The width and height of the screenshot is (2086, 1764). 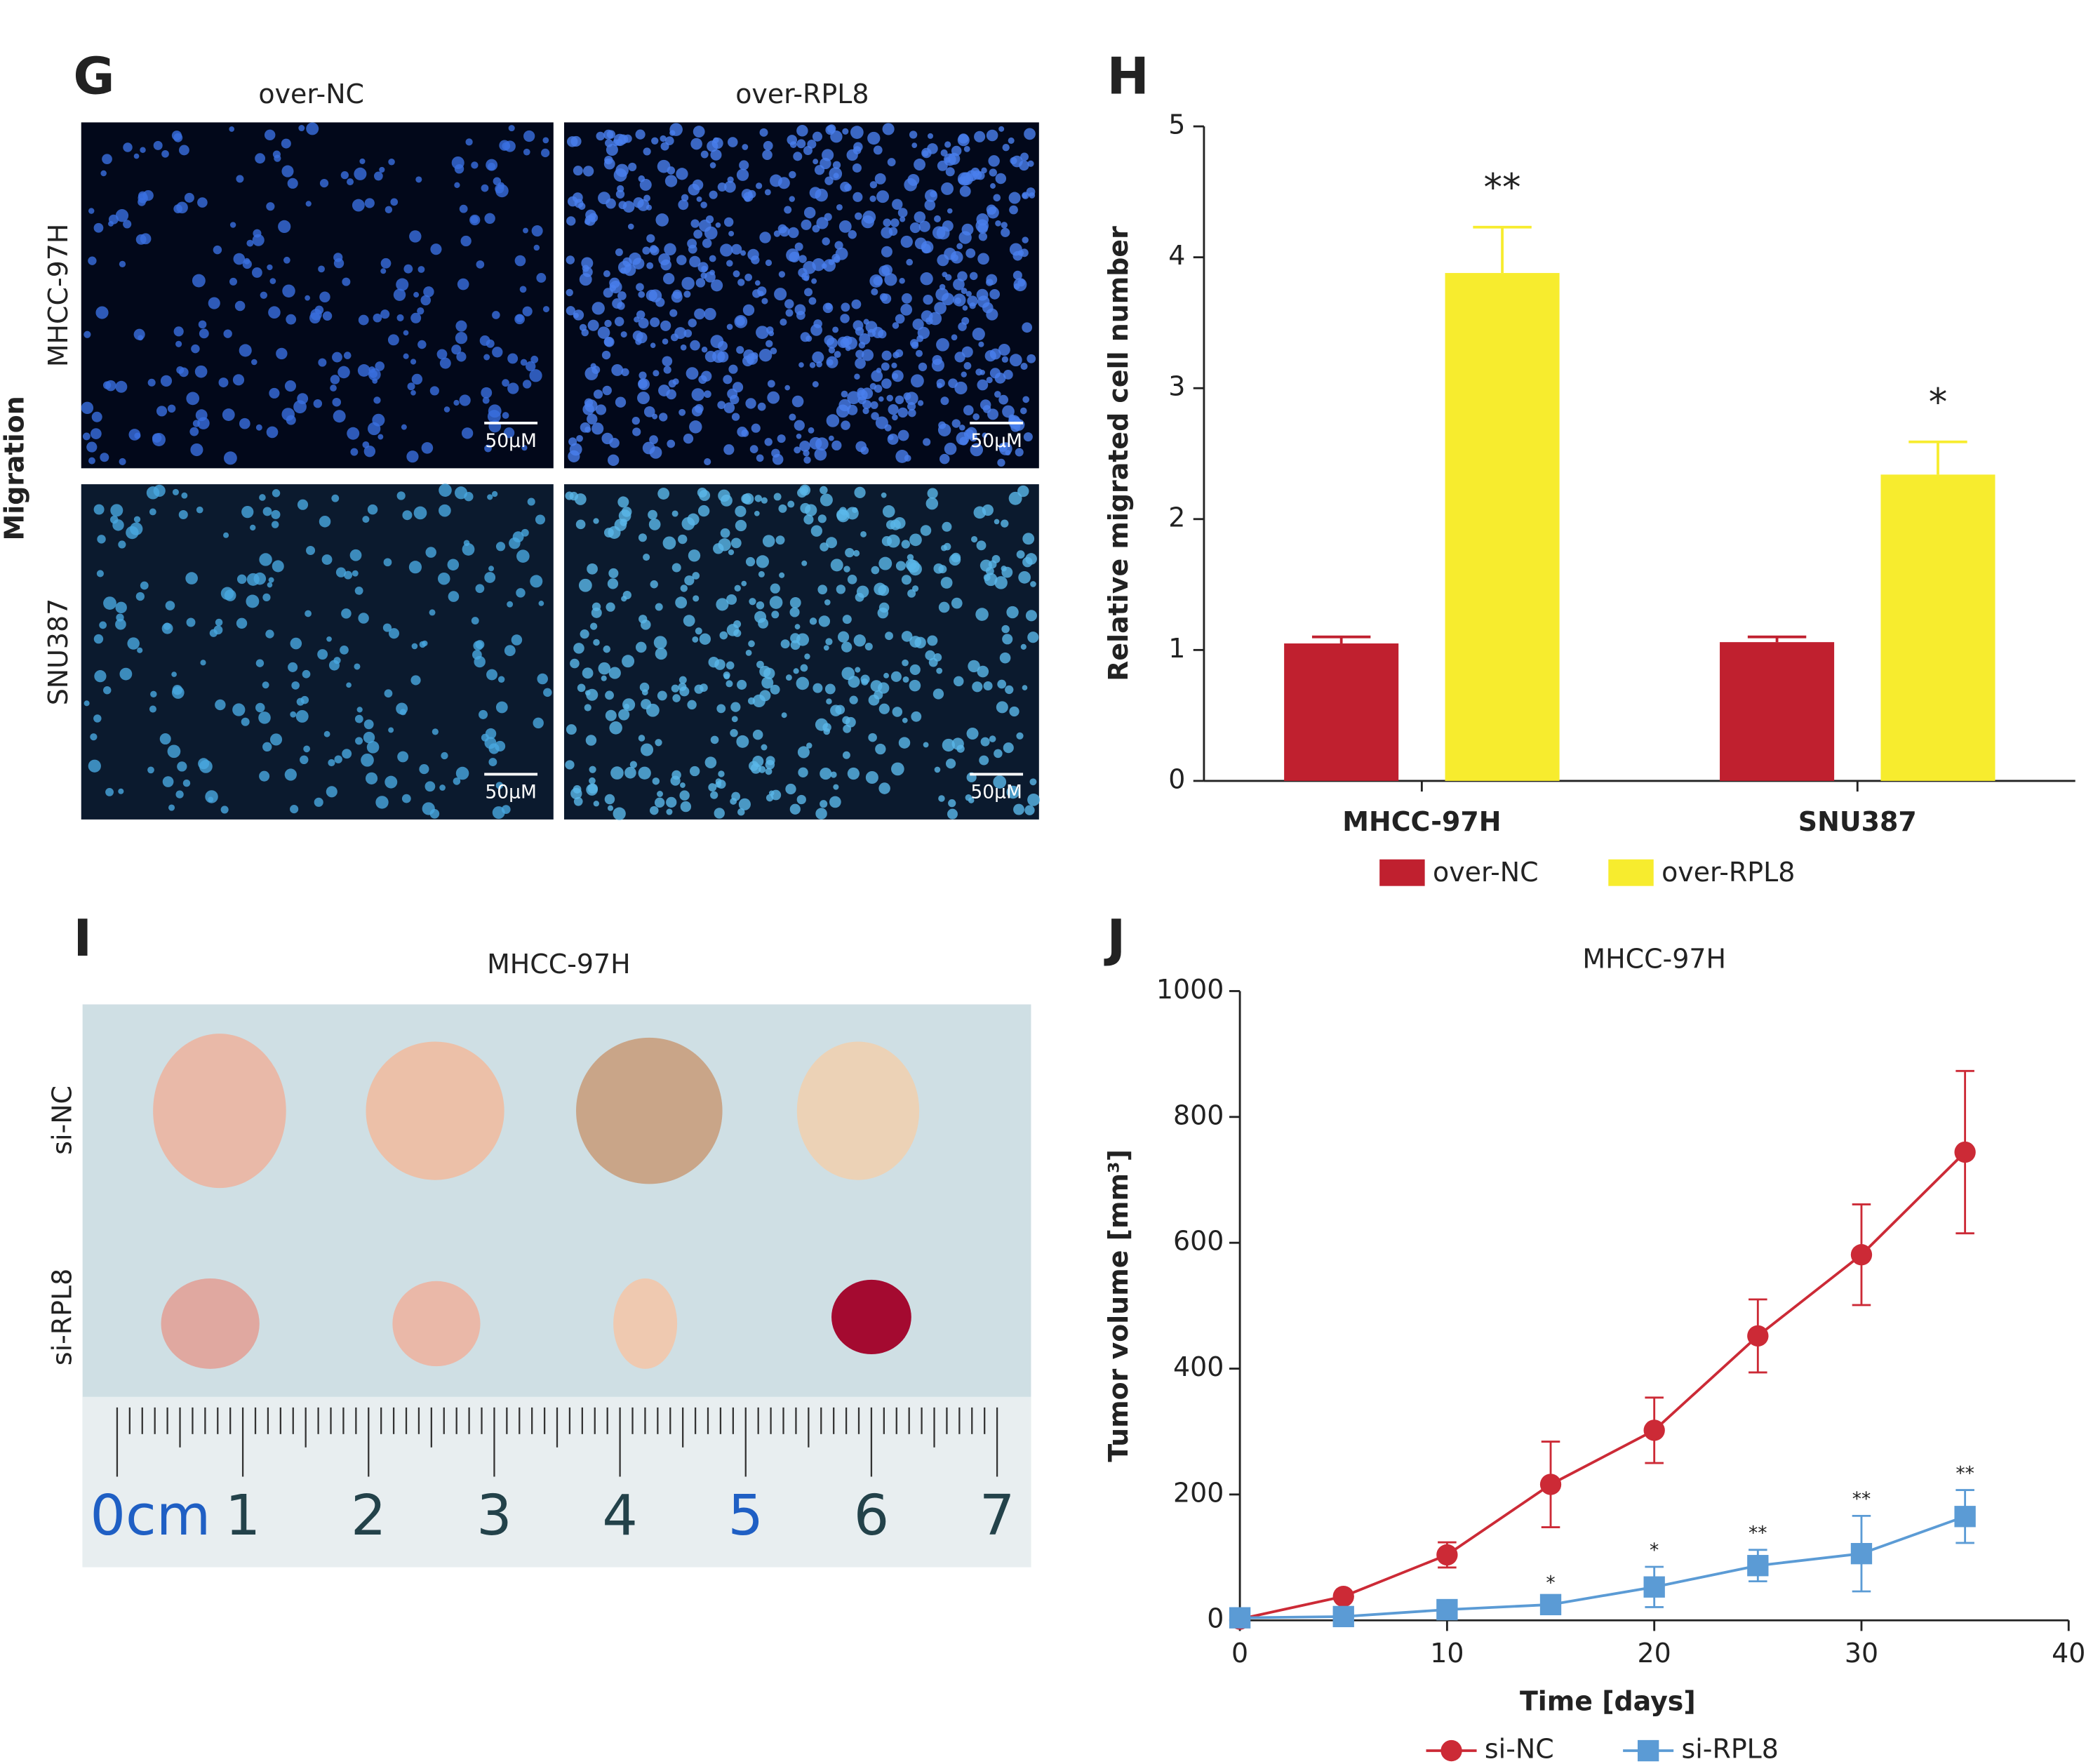 What do you see at coordinates (872, 1515) in the screenshot?
I see `ruler-label: 6` at bounding box center [872, 1515].